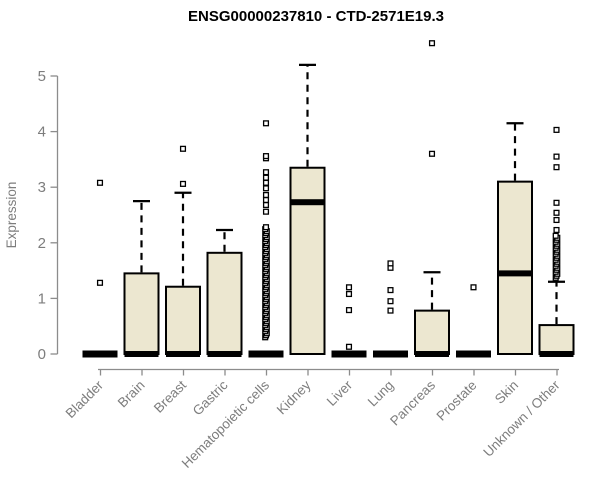 Image resolution: width=600 pixels, height=500 pixels. I want to click on boxplot-brain, so click(141, 278).